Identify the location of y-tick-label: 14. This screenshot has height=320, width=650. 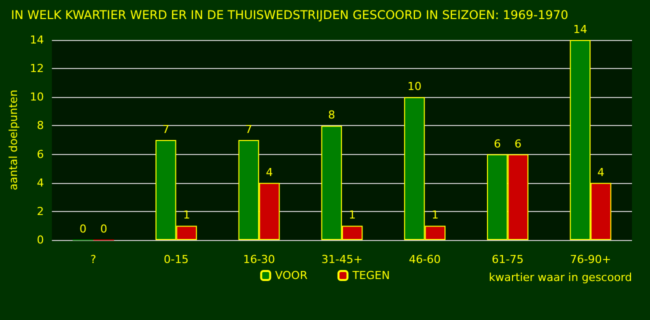
(37, 40).